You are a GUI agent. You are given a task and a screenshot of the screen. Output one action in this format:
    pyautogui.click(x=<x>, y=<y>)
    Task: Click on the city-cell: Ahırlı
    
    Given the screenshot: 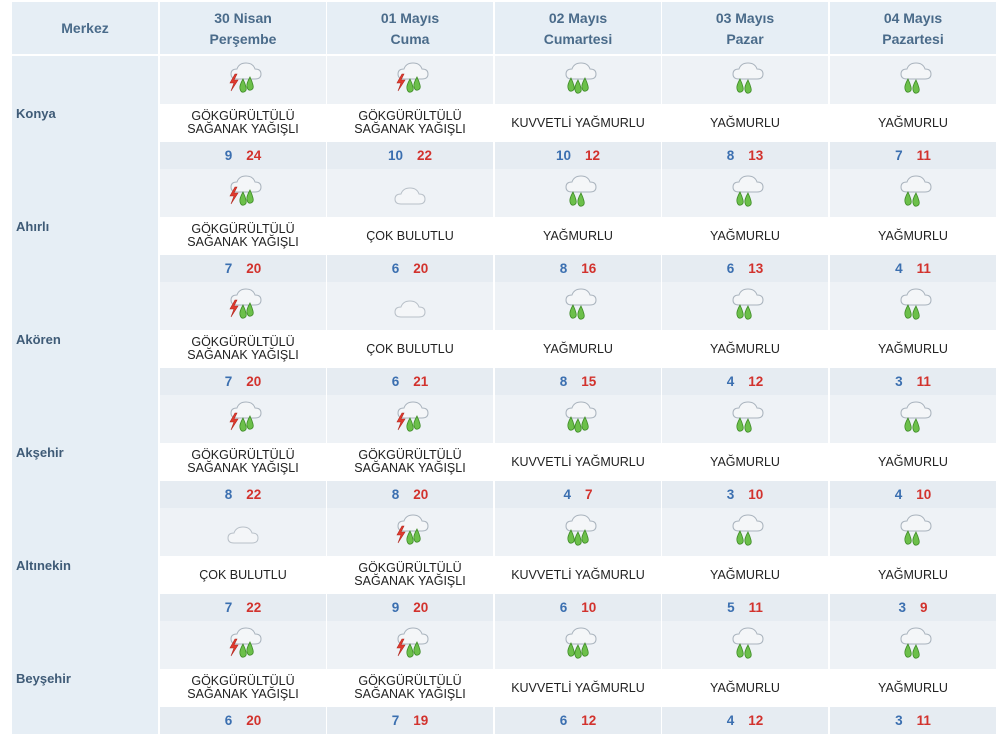 What is the action you would take?
    pyautogui.click(x=85, y=225)
    